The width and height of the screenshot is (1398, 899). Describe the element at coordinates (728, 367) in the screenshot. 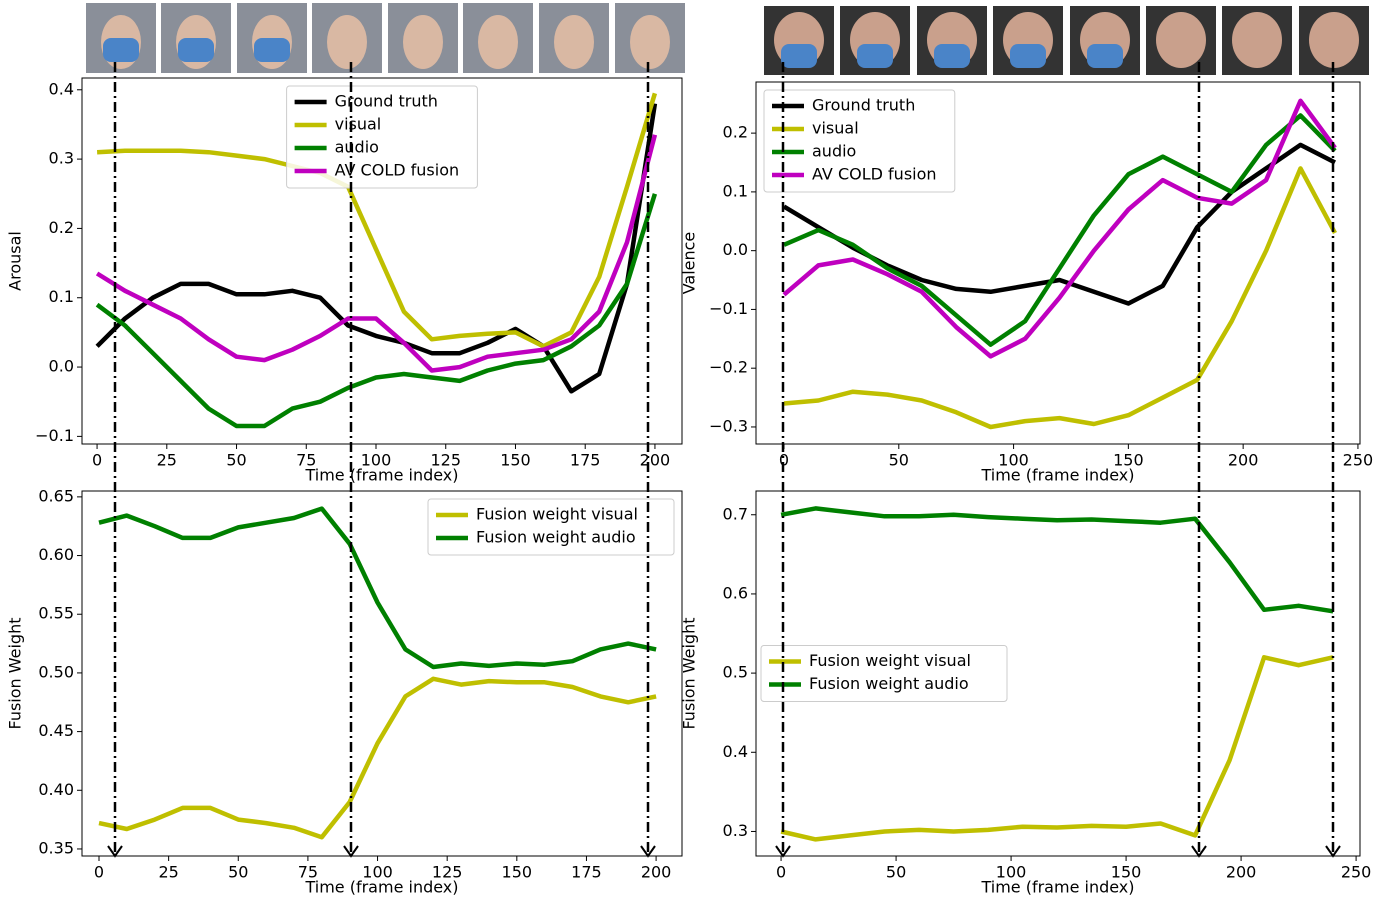

I see `y-tick-label: −0.2` at that location.